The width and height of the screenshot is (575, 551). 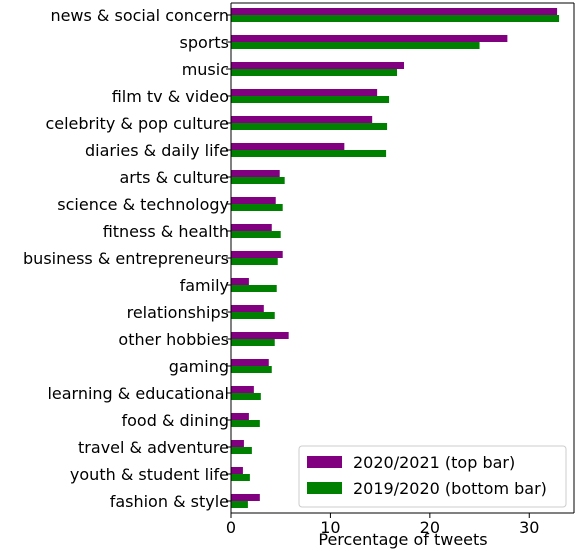 What do you see at coordinates (137, 123) in the screenshot?
I see `y-tick-label-celebrity-pop-culture: celebrity & pop culture` at bounding box center [137, 123].